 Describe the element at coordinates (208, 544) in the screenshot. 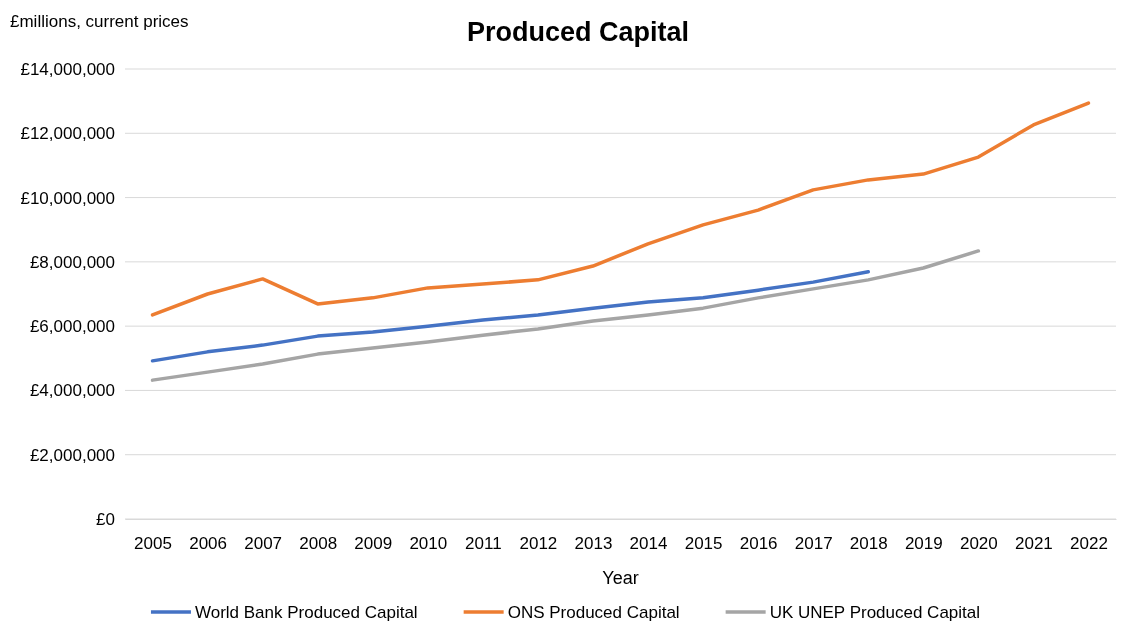

I see `x-tick-label: 2006` at that location.